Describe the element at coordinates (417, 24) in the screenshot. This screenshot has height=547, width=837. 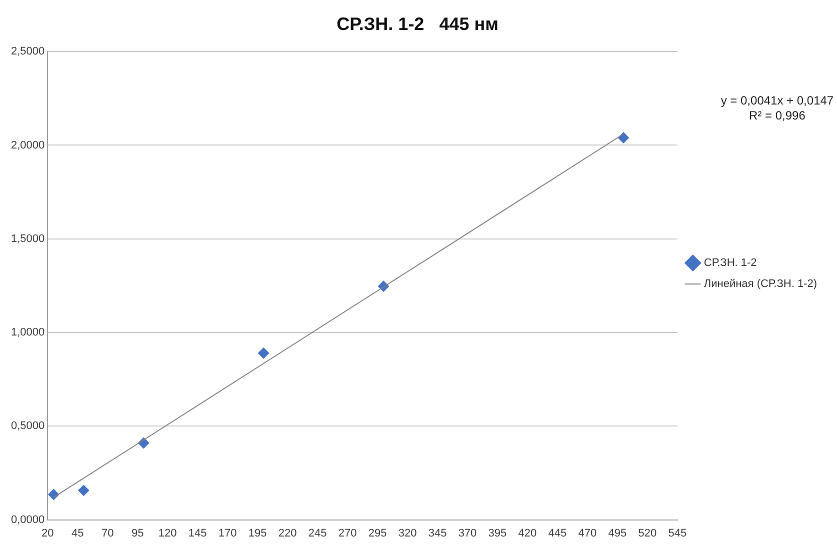
I see `chart-title: СР.ЗН. 1-2 445 нм` at that location.